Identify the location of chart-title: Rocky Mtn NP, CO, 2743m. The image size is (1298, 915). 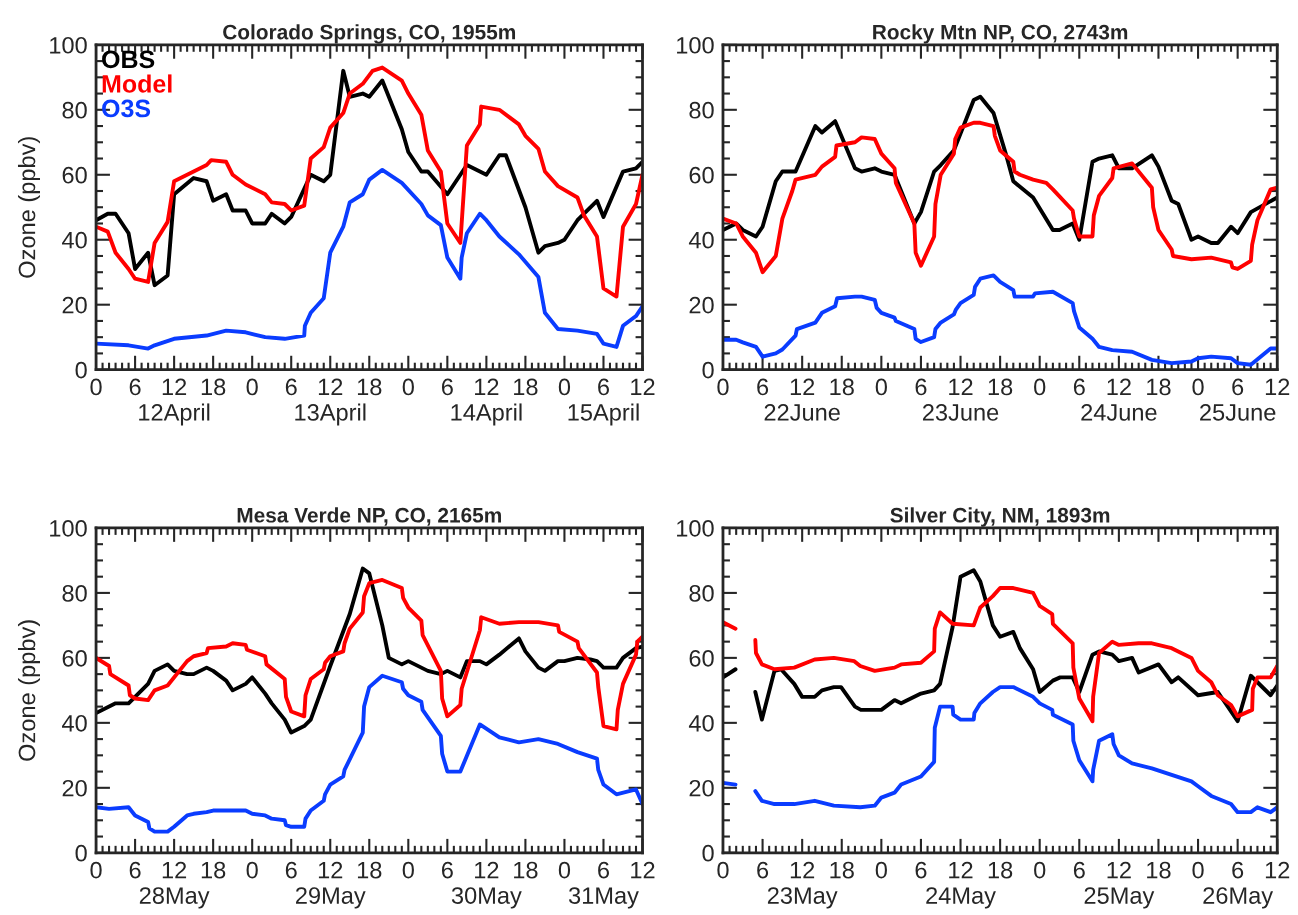
(1000, 34).